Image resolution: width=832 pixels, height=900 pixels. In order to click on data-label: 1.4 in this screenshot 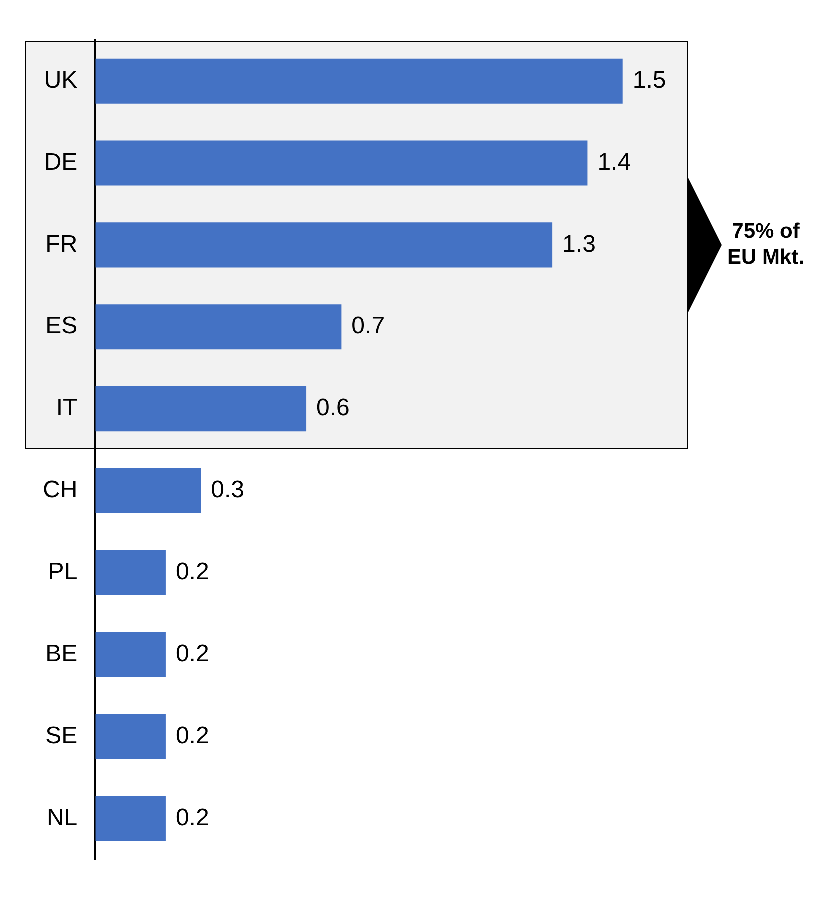, I will do `click(615, 162)`.